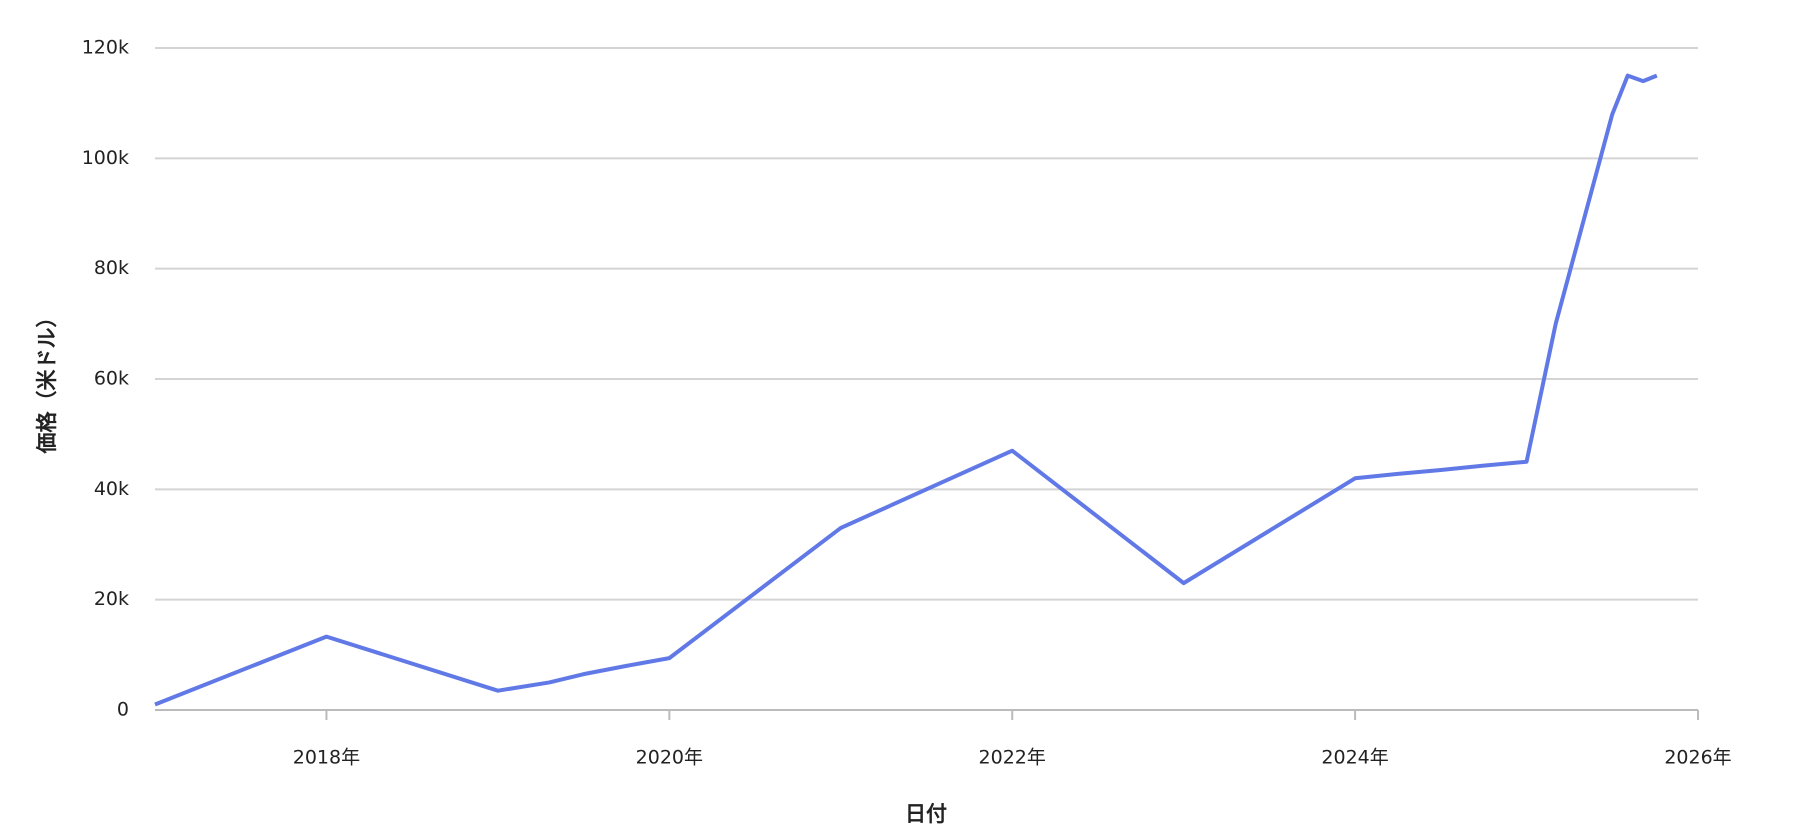 Image resolution: width=1796 pixels, height=840 pixels. Describe the element at coordinates (105, 158) in the screenshot. I see `y-tick-label: 100k` at that location.